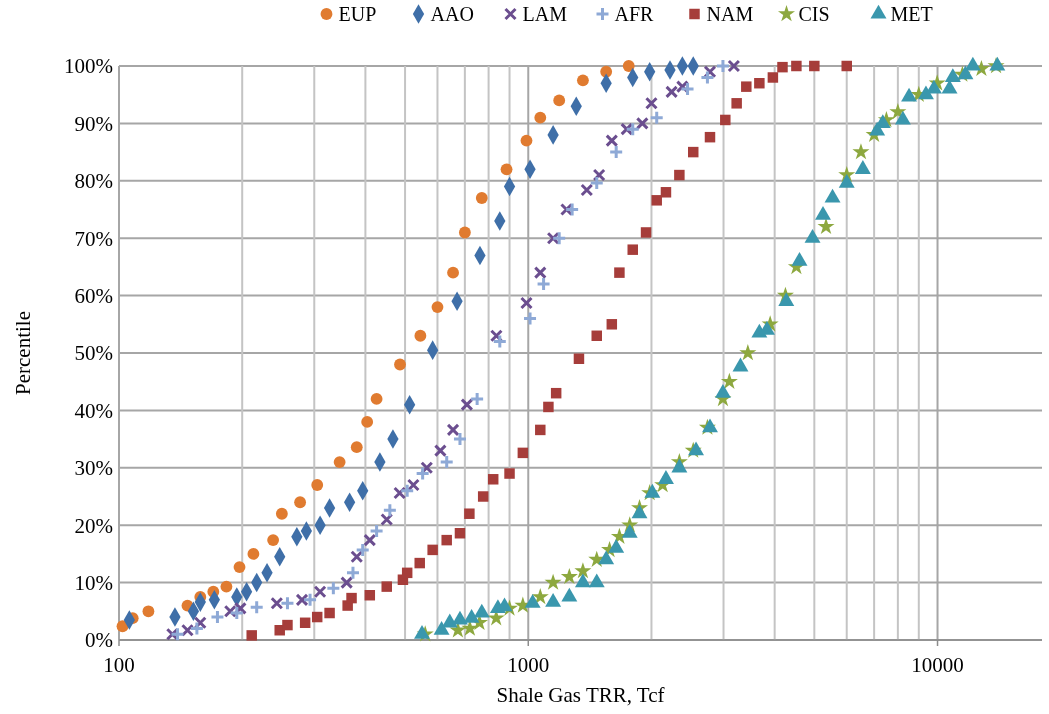 Image resolution: width=1049 pixels, height=714 pixels. Describe the element at coordinates (93, 410) in the screenshot. I see `y-tick-label: 40%` at that location.